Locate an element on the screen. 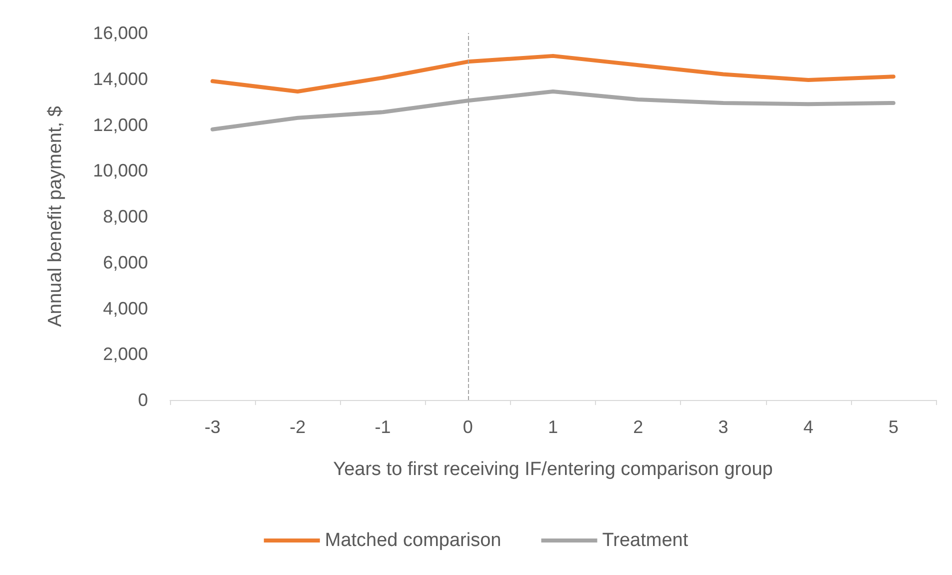 This screenshot has width=952, height=575. legend-label: Treatment is located at coordinates (645, 540).